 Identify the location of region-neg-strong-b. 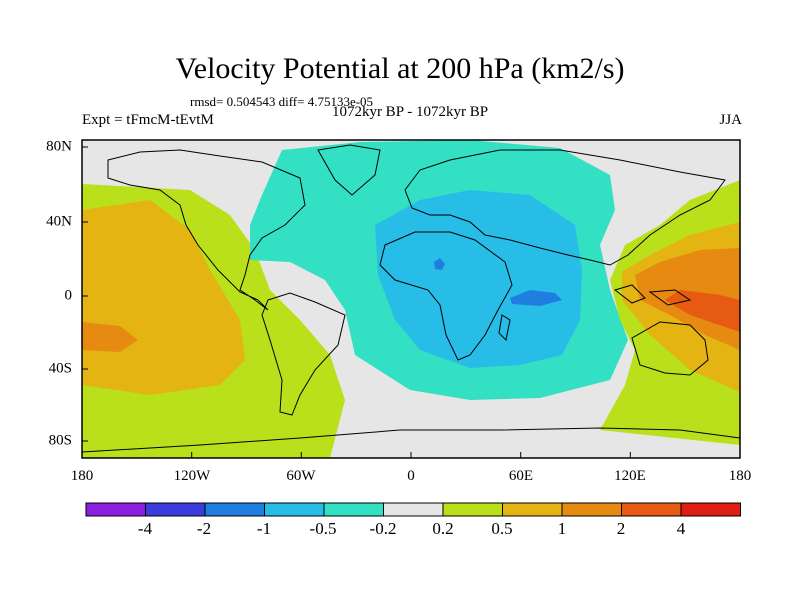
(439, 264).